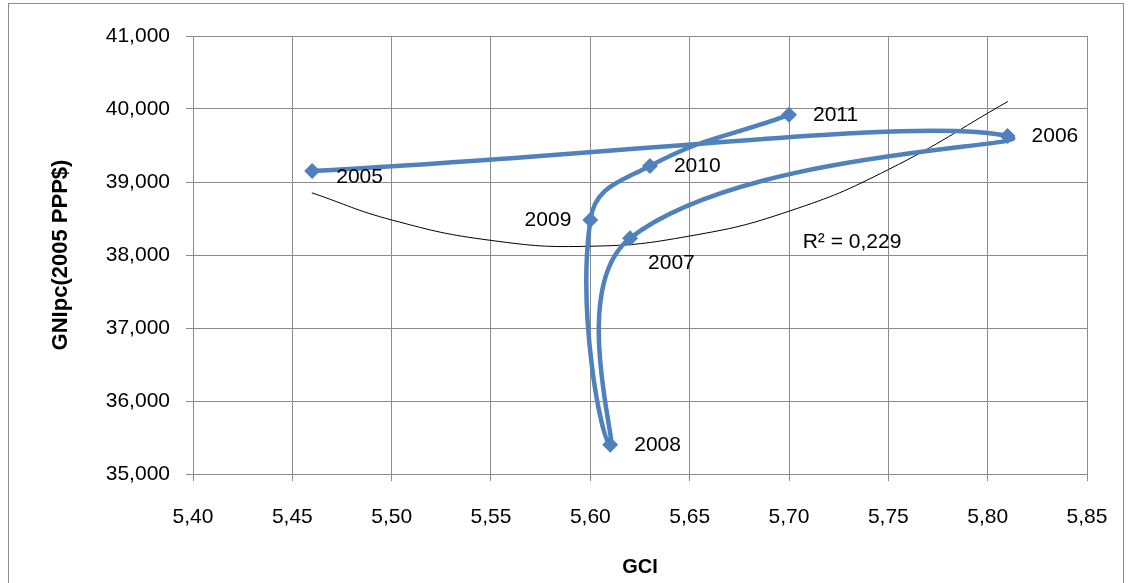 The height and width of the screenshot is (583, 1133). What do you see at coordinates (640, 565) in the screenshot?
I see `x-axis-title: GCI` at bounding box center [640, 565].